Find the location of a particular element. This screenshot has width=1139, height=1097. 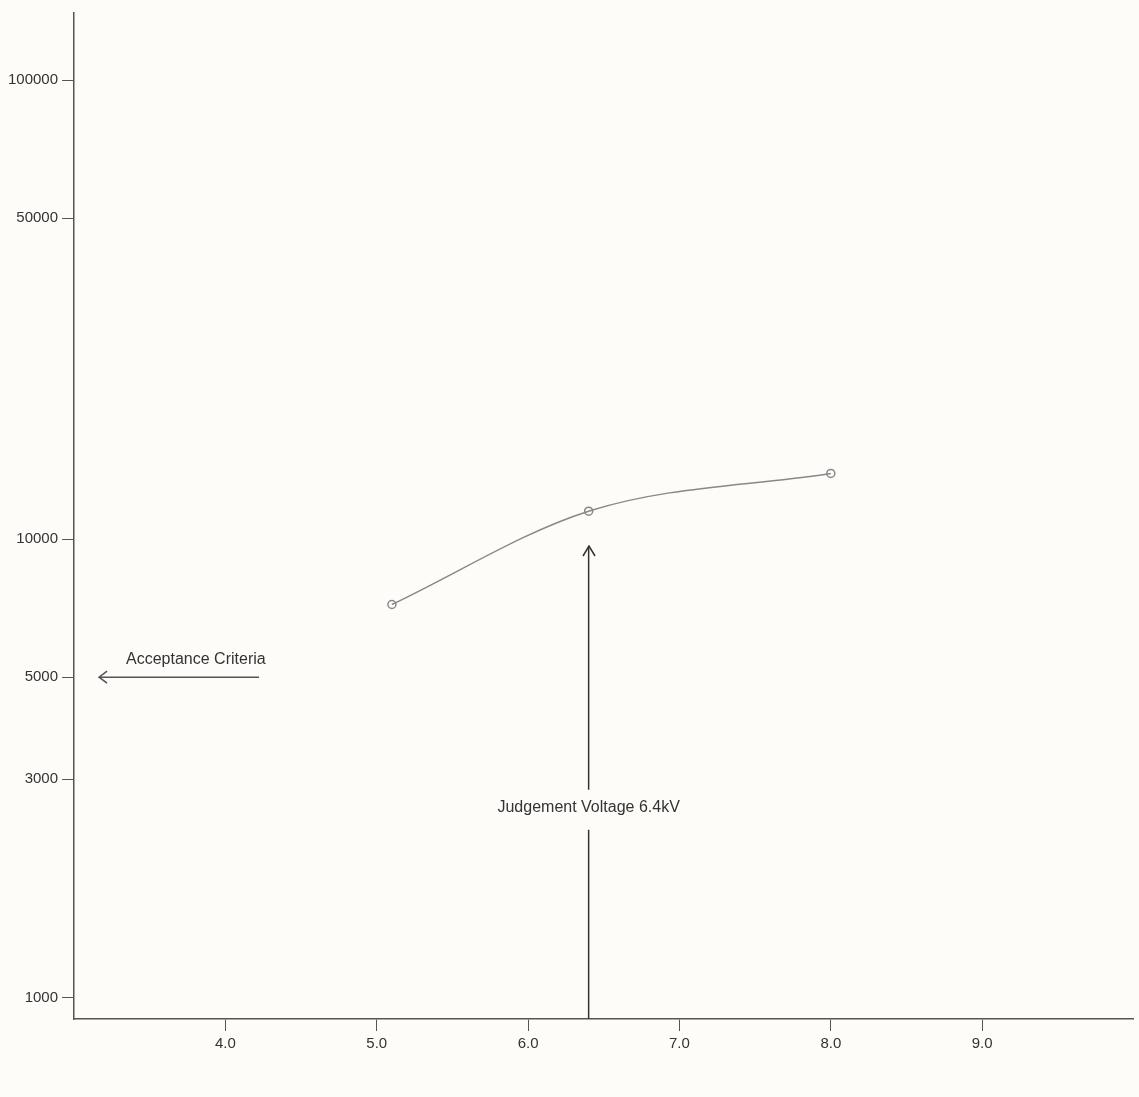

x-tick-label: 7.0 is located at coordinates (679, 1043).